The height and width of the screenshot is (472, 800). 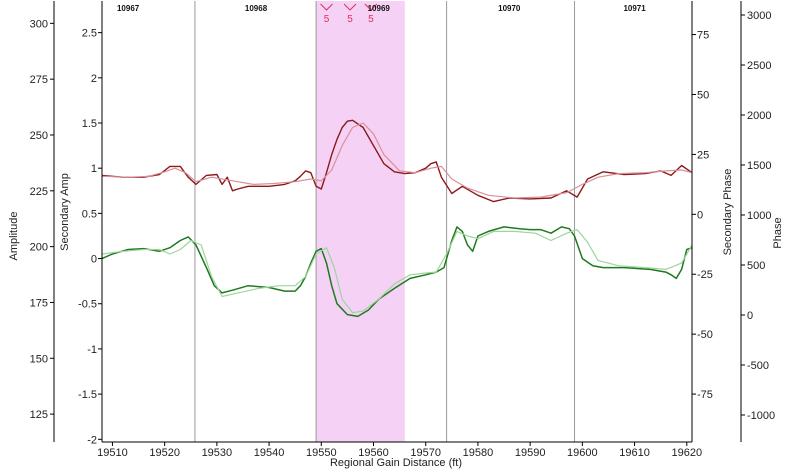 What do you see at coordinates (759, 166) in the screenshot?
I see `phase-tick-label-5: 1500` at bounding box center [759, 166].